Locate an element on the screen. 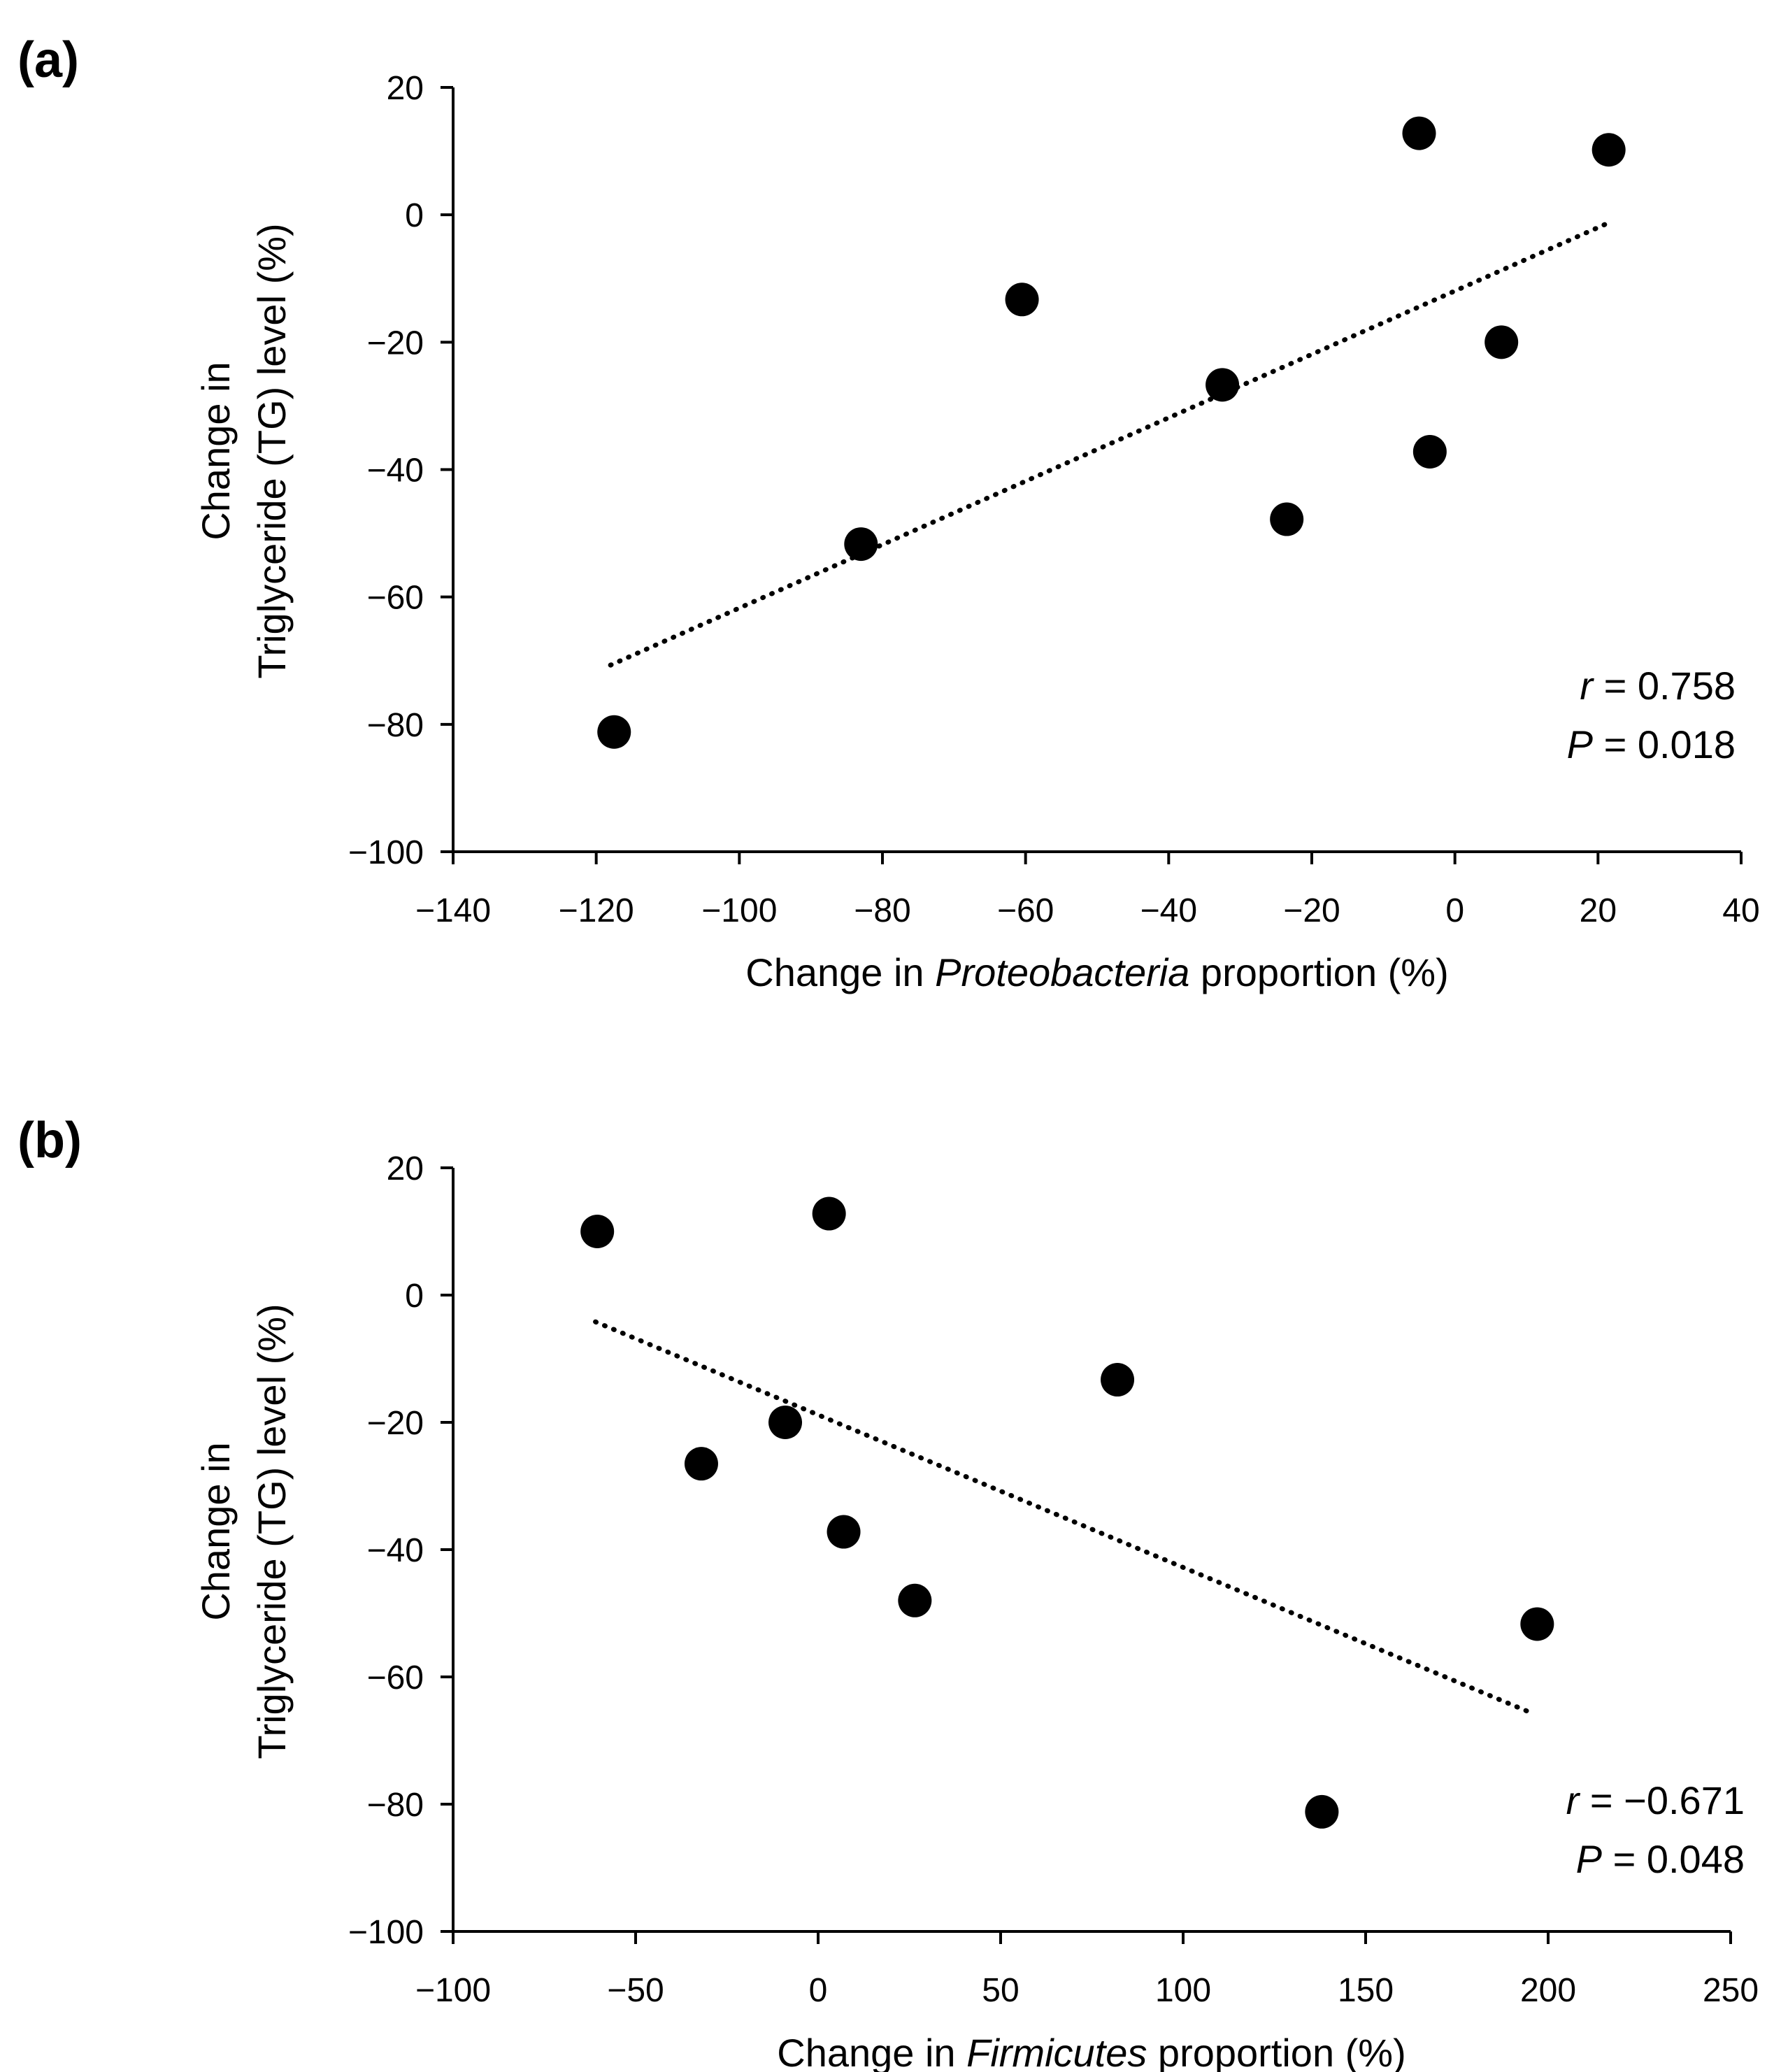  stat-r-value: = −0.671 is located at coordinates (1662, 1800).